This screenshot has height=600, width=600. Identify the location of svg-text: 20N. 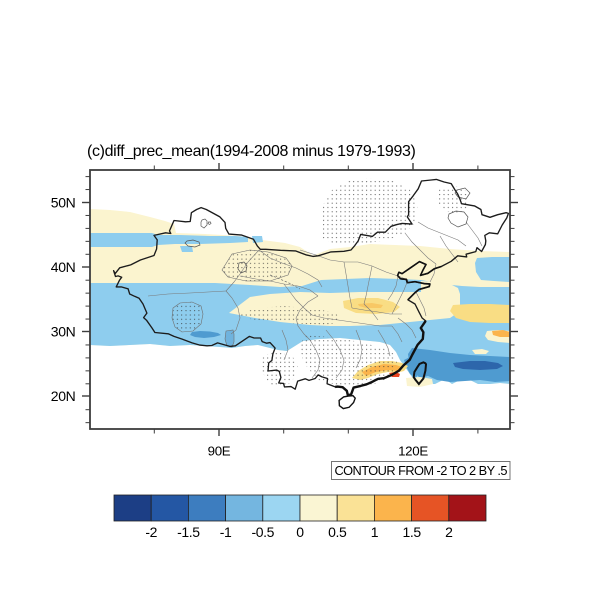
(63, 396).